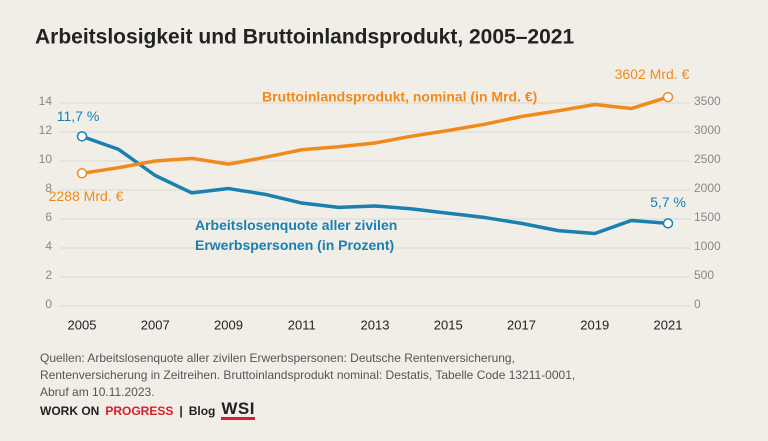  Describe the element at coordinates (70, 410) in the screenshot. I see `brand: WORK ON` at that location.